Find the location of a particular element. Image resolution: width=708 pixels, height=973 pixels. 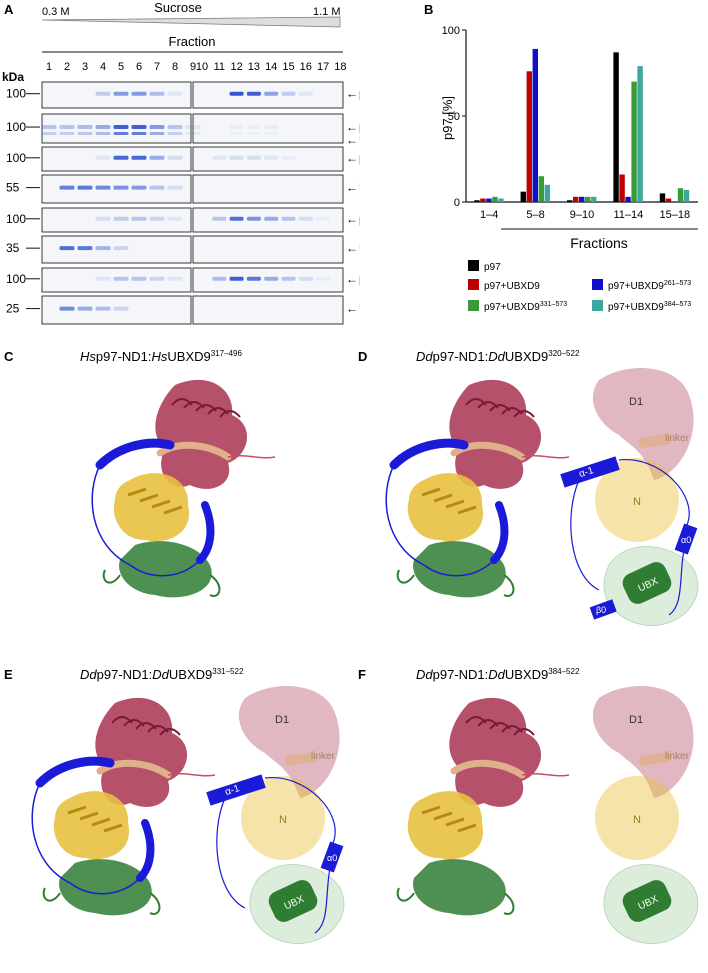

alpha-m1-helix is located at coordinates (590, 472).